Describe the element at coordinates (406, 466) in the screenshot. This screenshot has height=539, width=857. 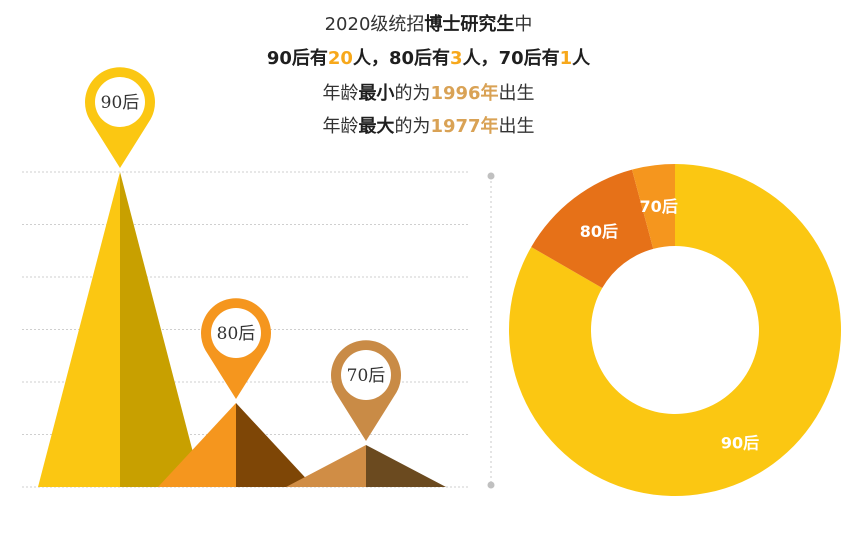
I see `pyramid-70后-right` at that location.